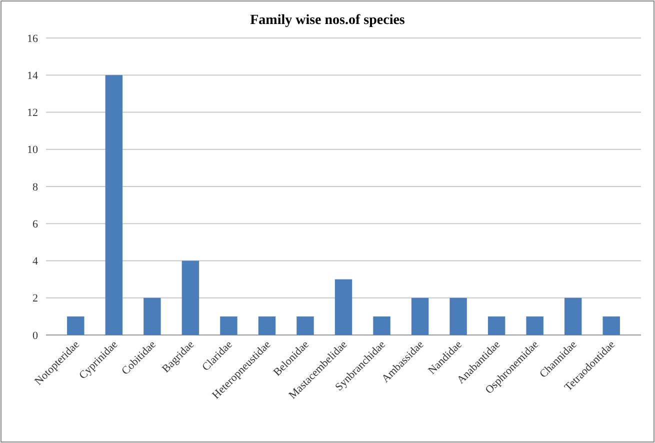  What do you see at coordinates (32, 38) in the screenshot?
I see `y-tick-label: 16` at bounding box center [32, 38].